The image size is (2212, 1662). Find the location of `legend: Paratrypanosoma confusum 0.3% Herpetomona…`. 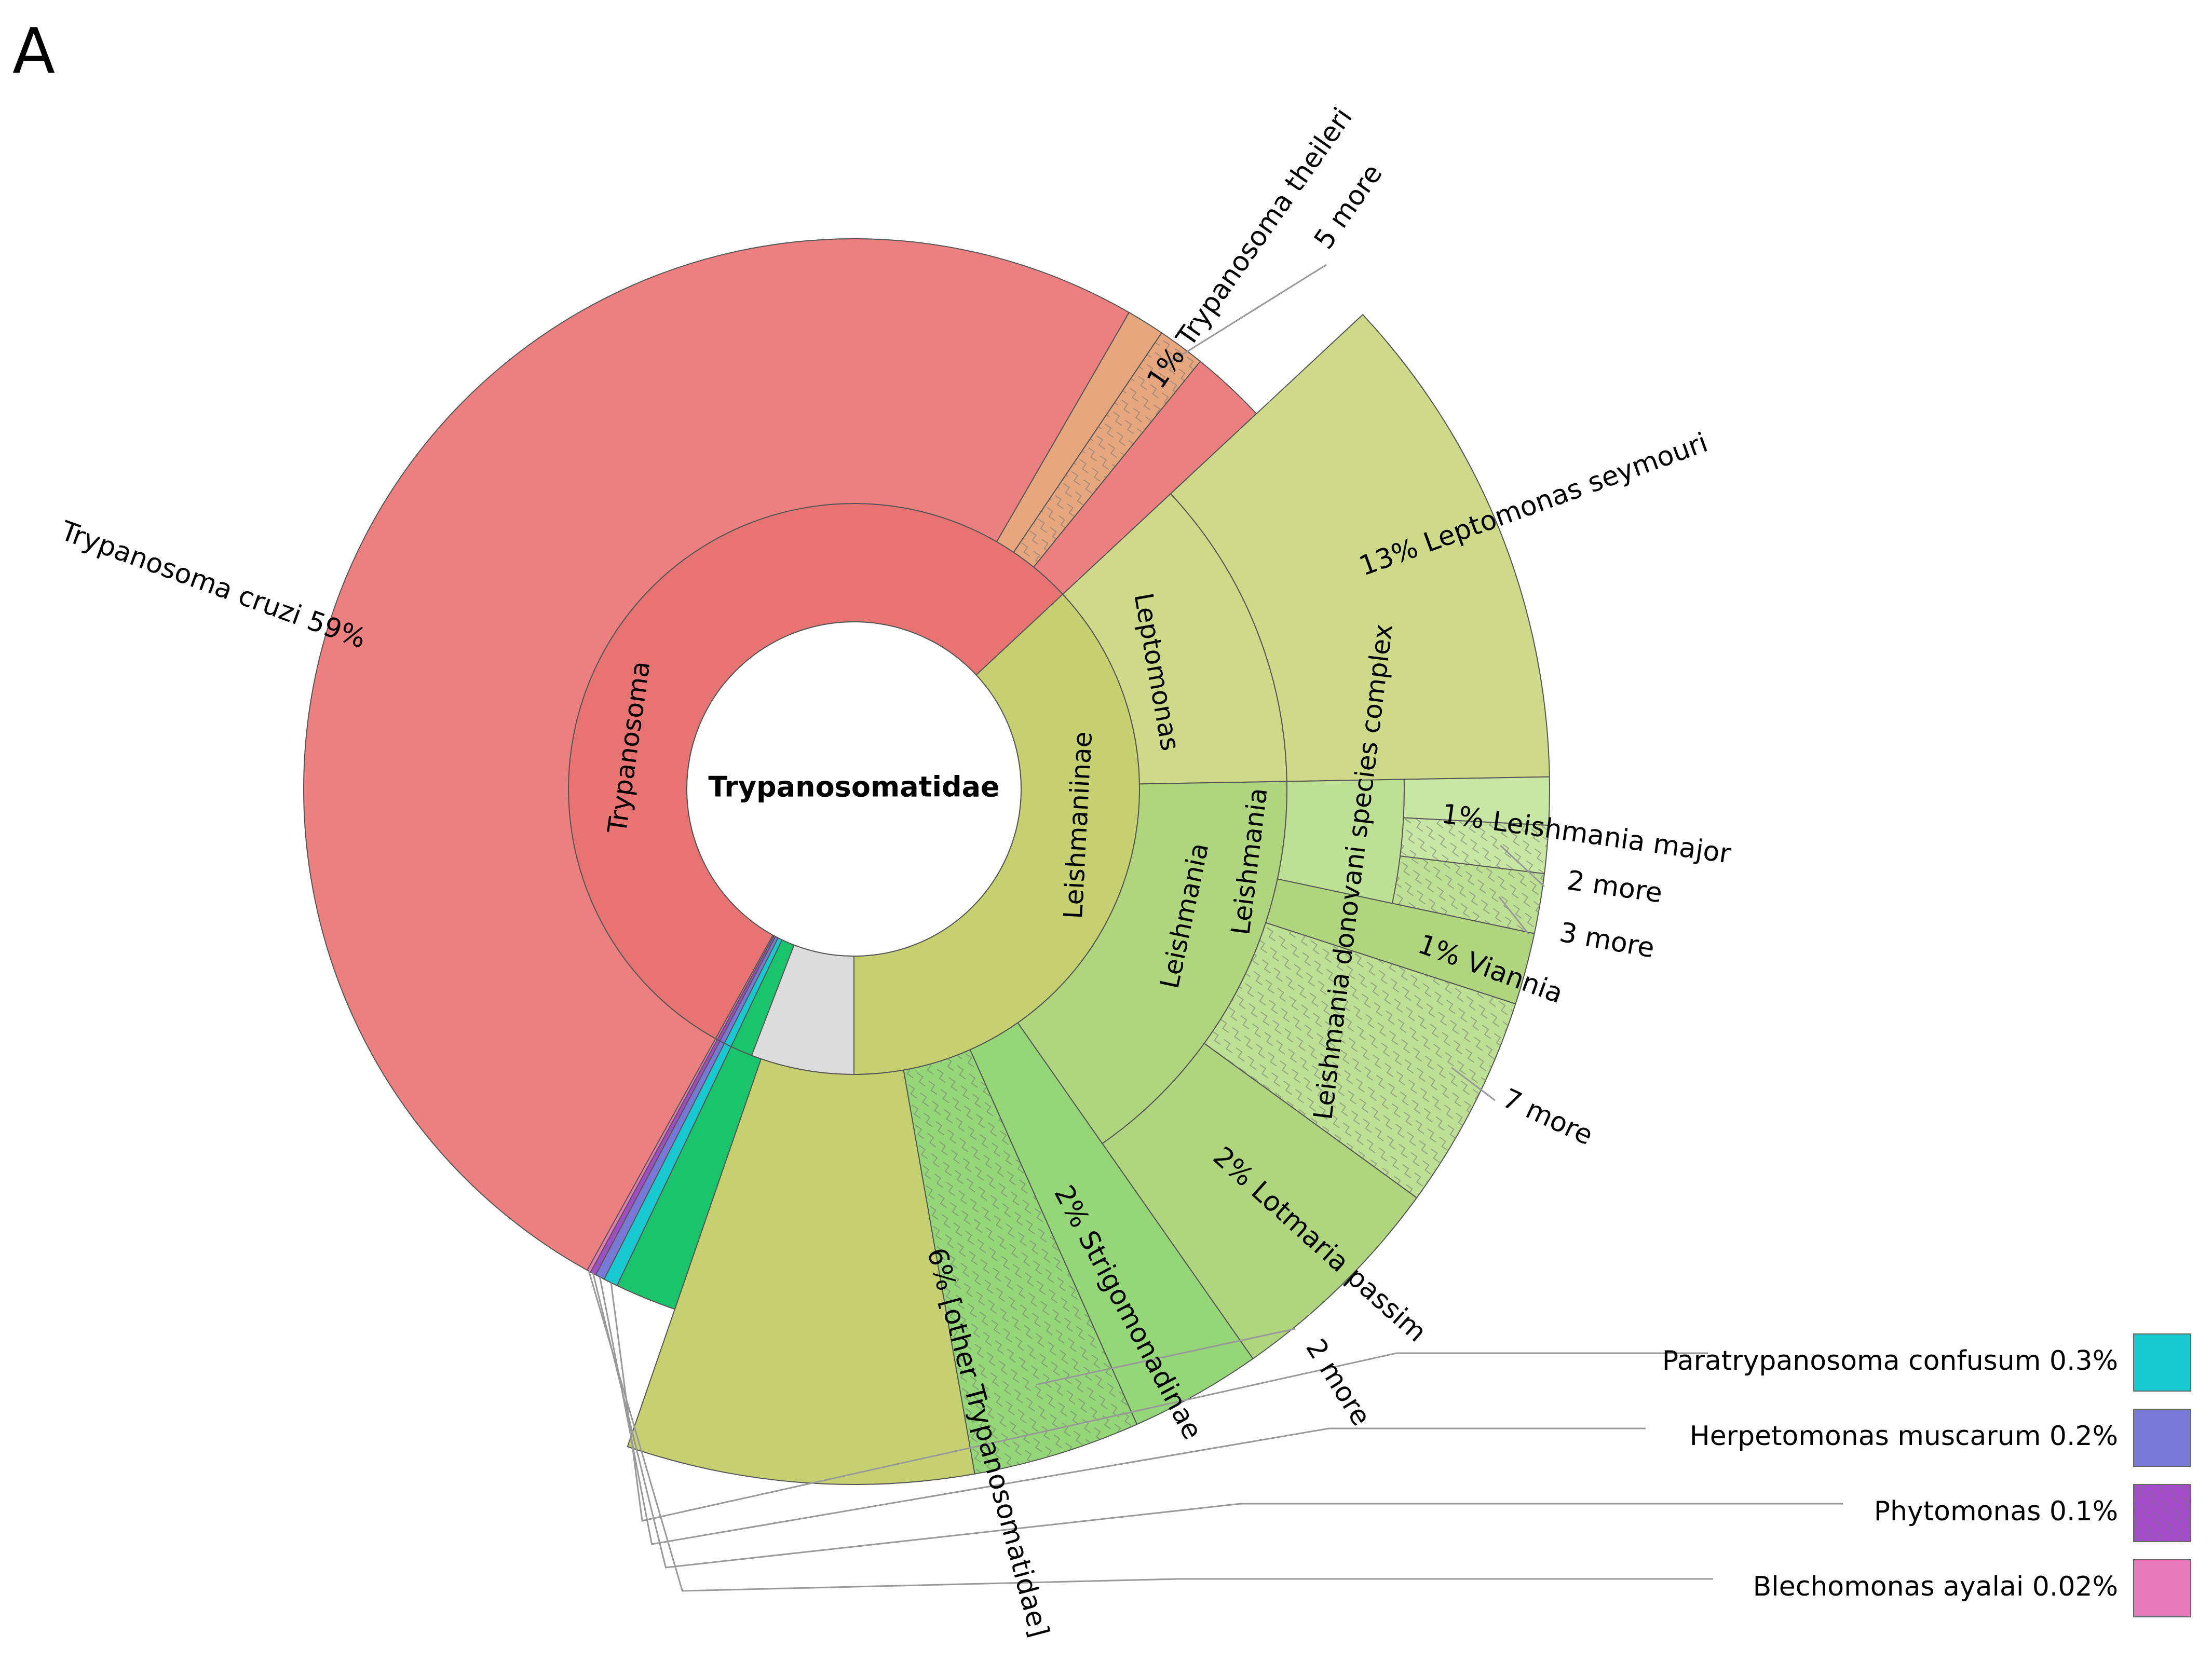

legend: Paratrypanosoma confusum 0.3% Herpetomona… is located at coordinates (1926, 1475).